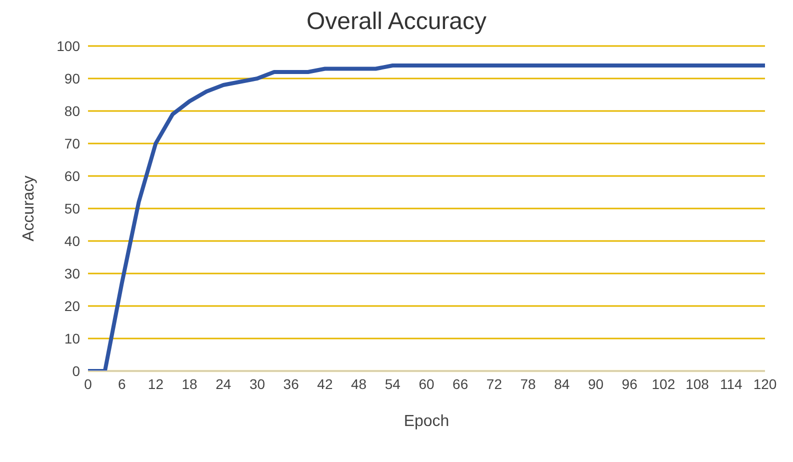  What do you see at coordinates (76, 370) in the screenshot?
I see `y-tick-label: 0` at bounding box center [76, 370].